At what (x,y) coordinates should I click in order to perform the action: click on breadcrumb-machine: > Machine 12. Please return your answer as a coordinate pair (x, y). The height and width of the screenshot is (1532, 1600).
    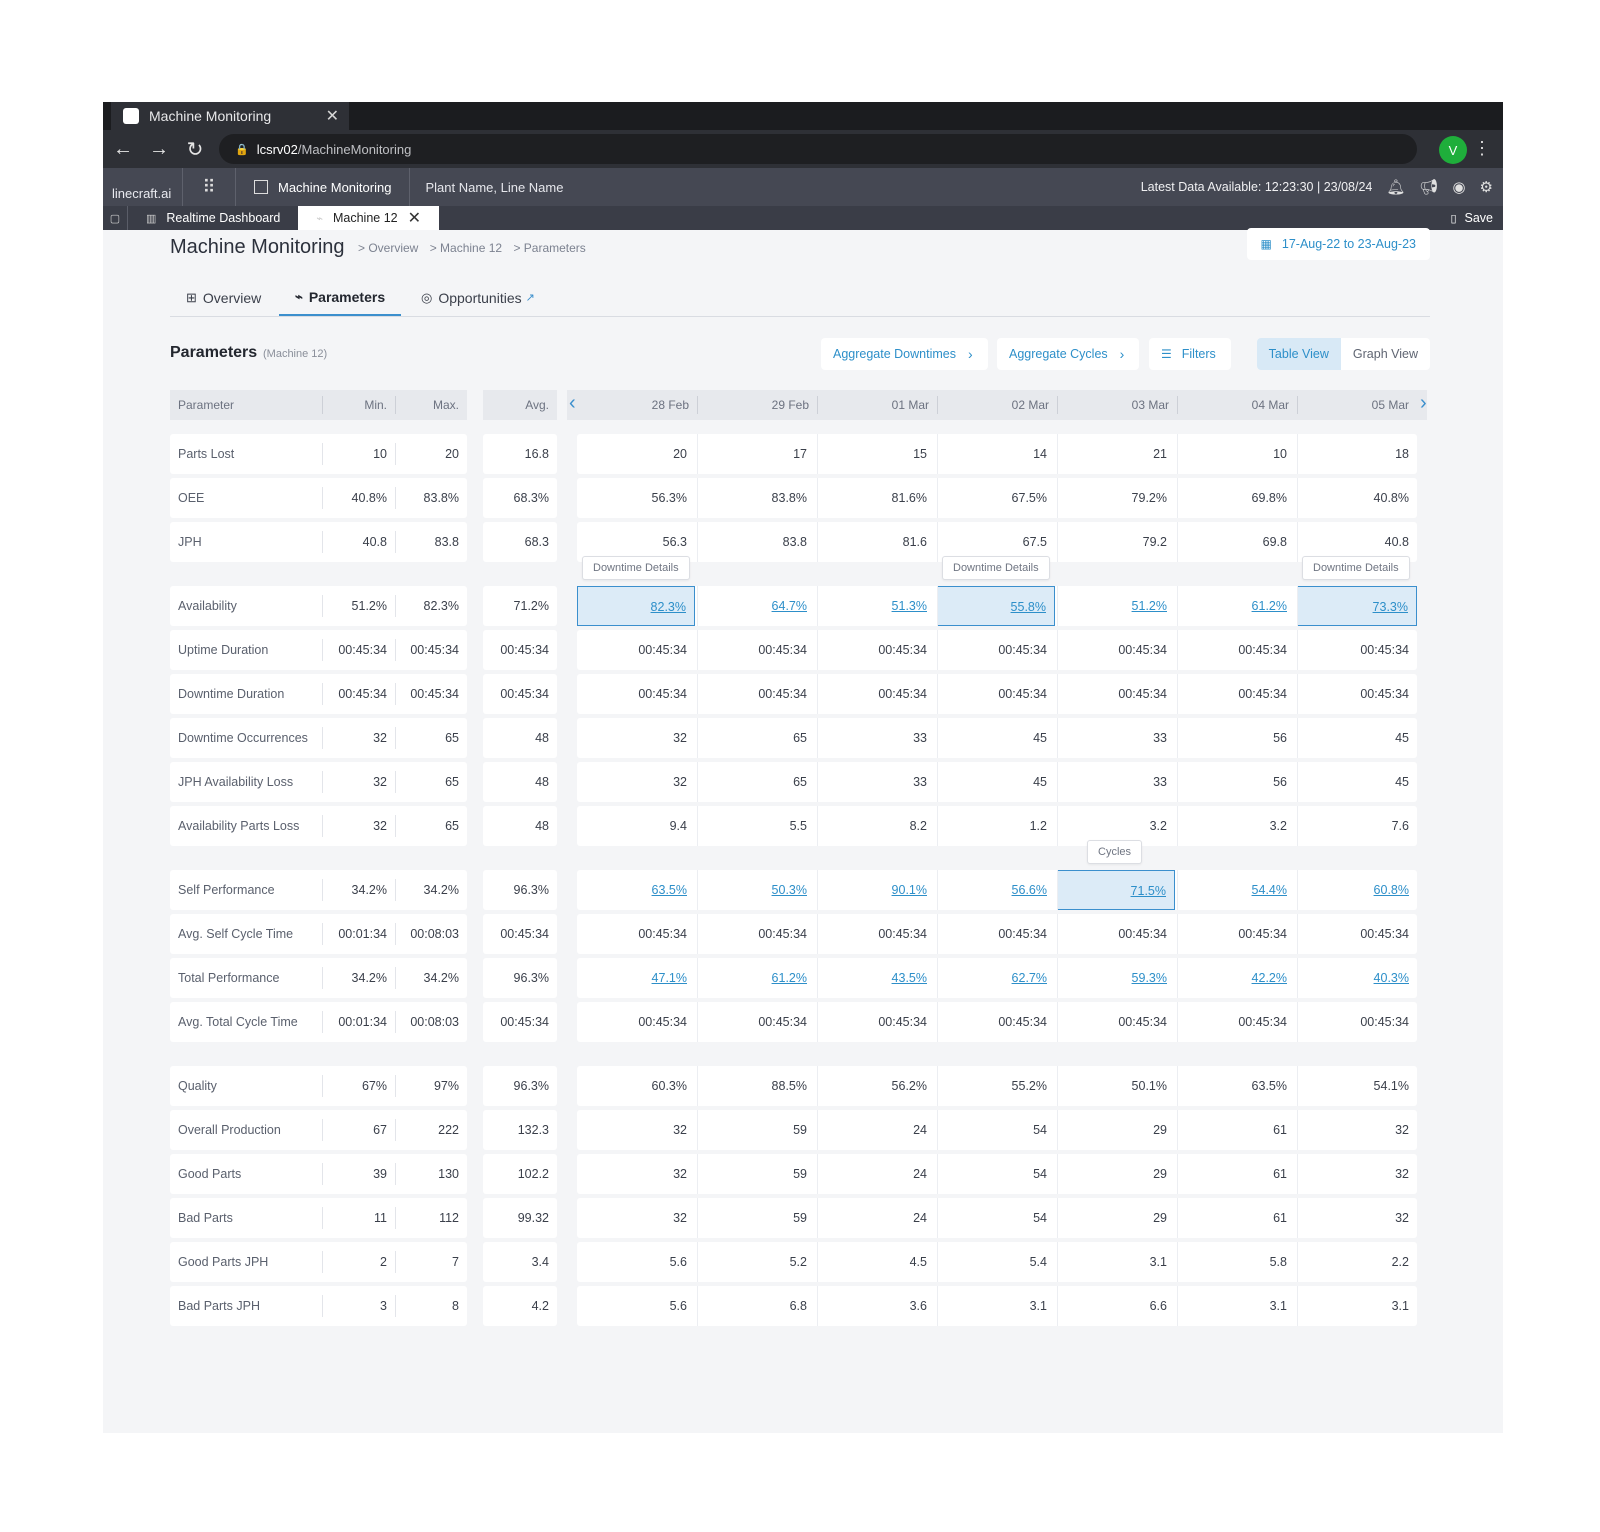
    Looking at the image, I should click on (466, 248).